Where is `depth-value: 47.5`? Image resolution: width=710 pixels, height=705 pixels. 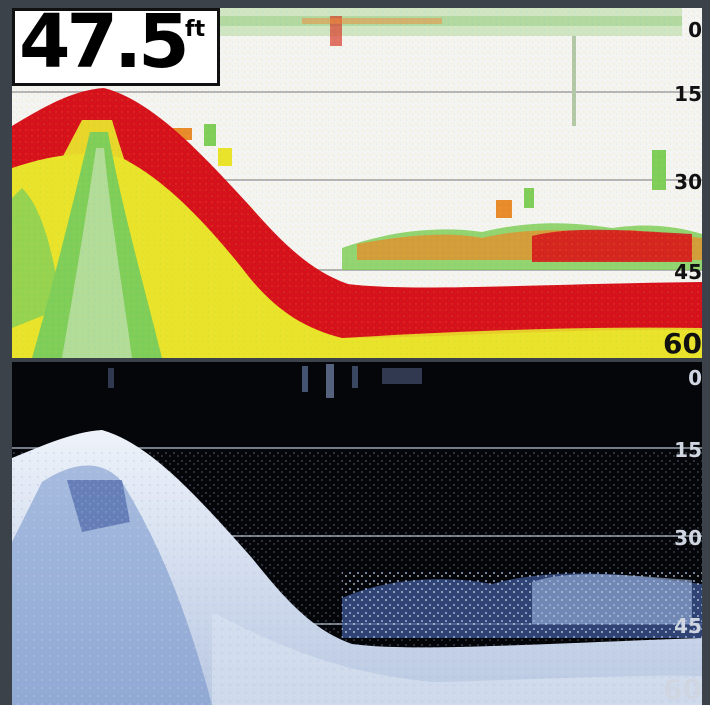
depth-value: 47.5 is located at coordinates (104, 46).